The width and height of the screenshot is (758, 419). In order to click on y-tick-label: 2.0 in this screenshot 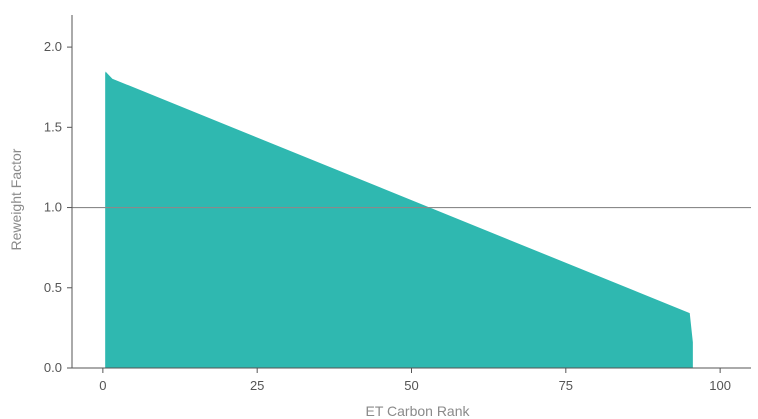, I will do `click(53, 46)`.